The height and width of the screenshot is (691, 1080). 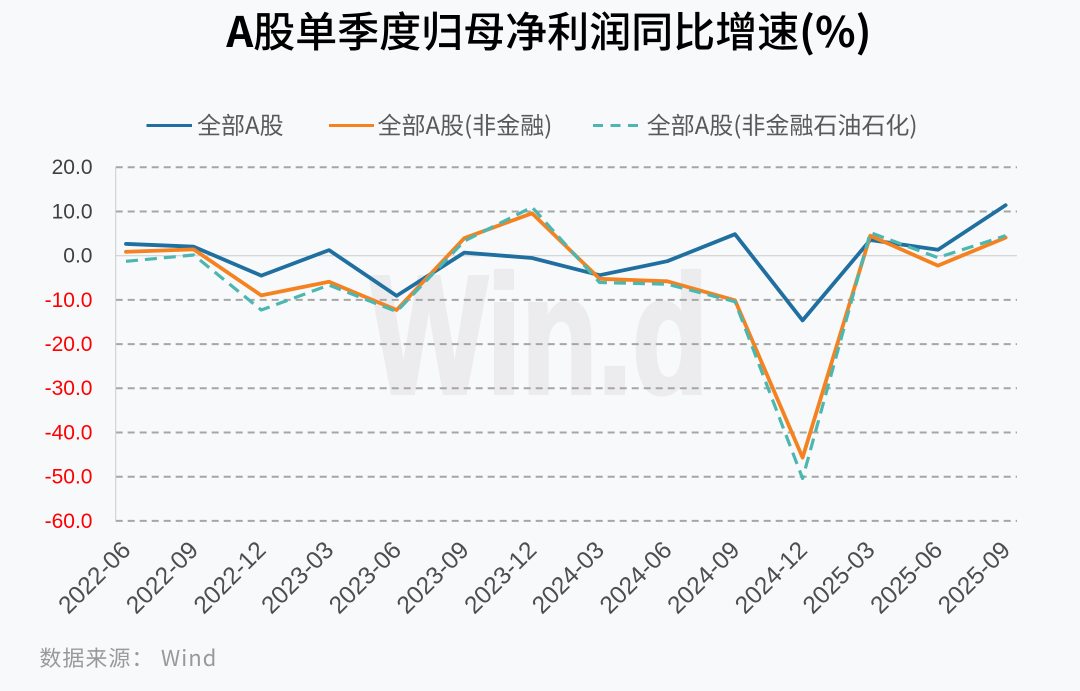 I want to click on svg-text: -10.0, so click(x=69, y=300).